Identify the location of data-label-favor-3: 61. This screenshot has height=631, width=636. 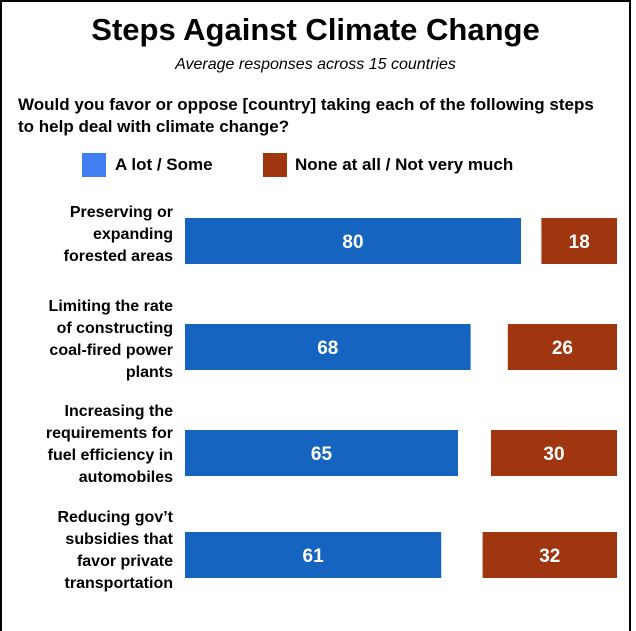
(314, 556).